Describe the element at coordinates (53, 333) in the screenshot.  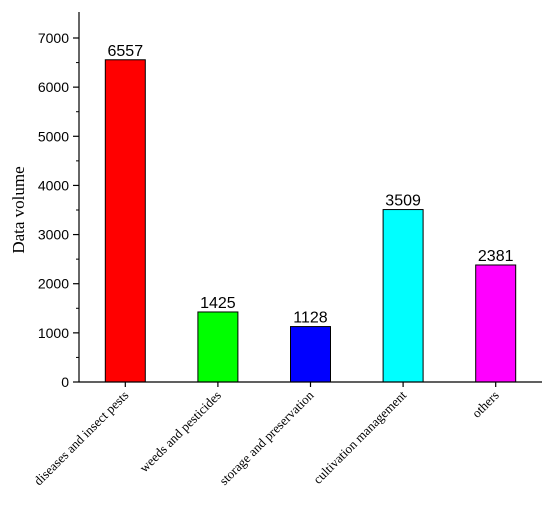
I see `y-tick-label: 1000` at that location.